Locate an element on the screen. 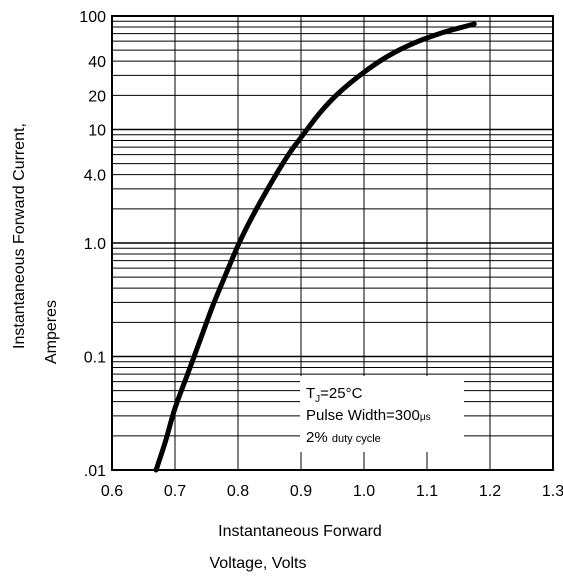 The height and width of the screenshot is (576, 563). y-tick-label: 4.0 is located at coordinates (95, 176).